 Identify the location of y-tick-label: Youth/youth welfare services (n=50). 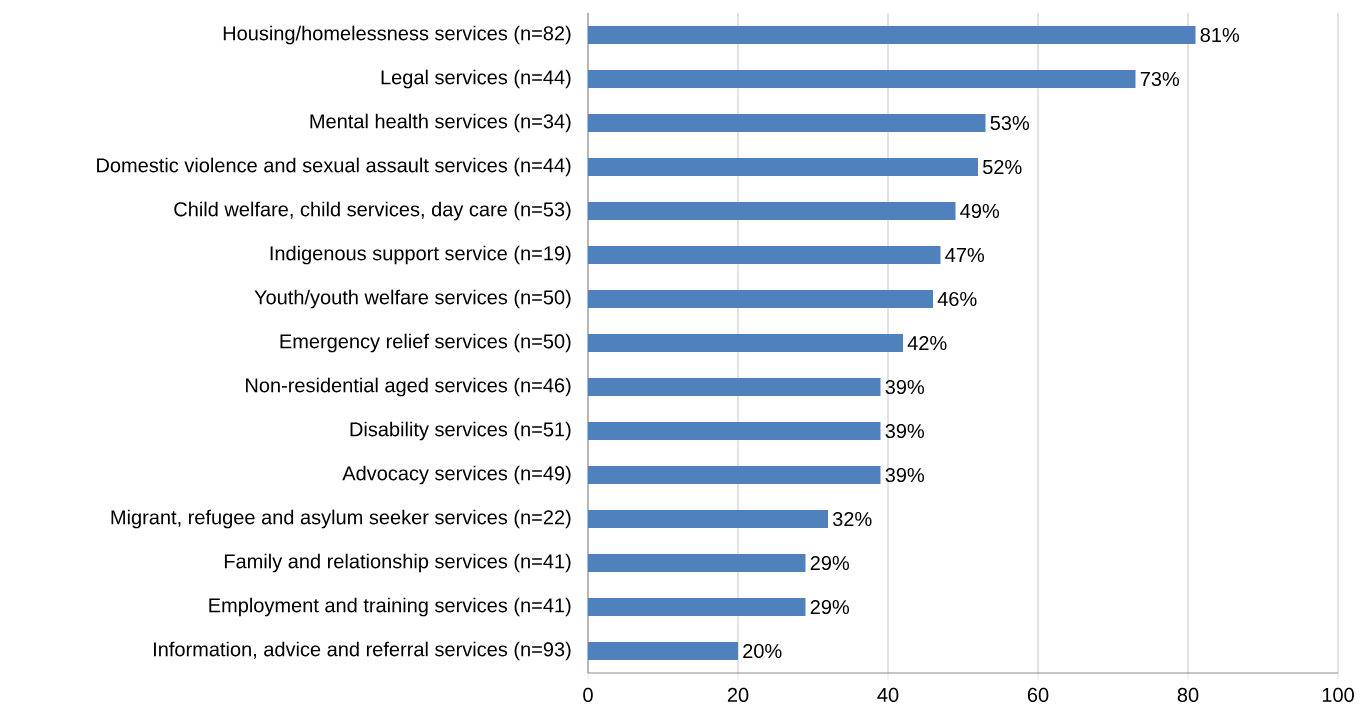
(412, 299).